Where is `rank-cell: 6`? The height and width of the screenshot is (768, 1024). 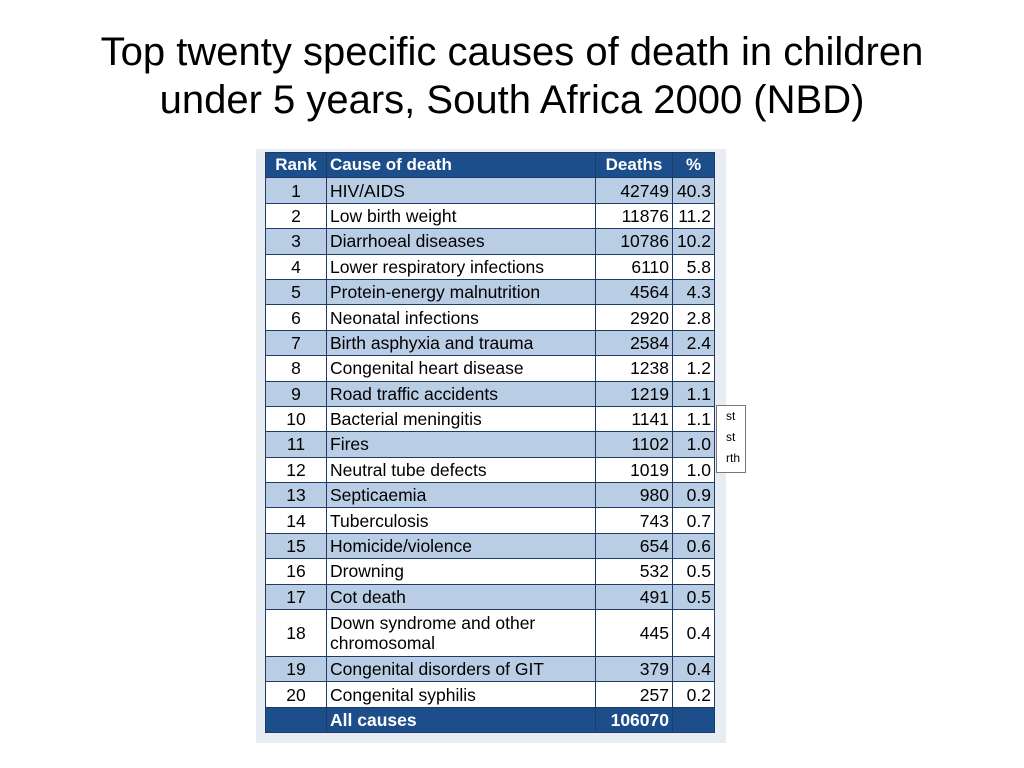 rank-cell: 6 is located at coordinates (296, 317).